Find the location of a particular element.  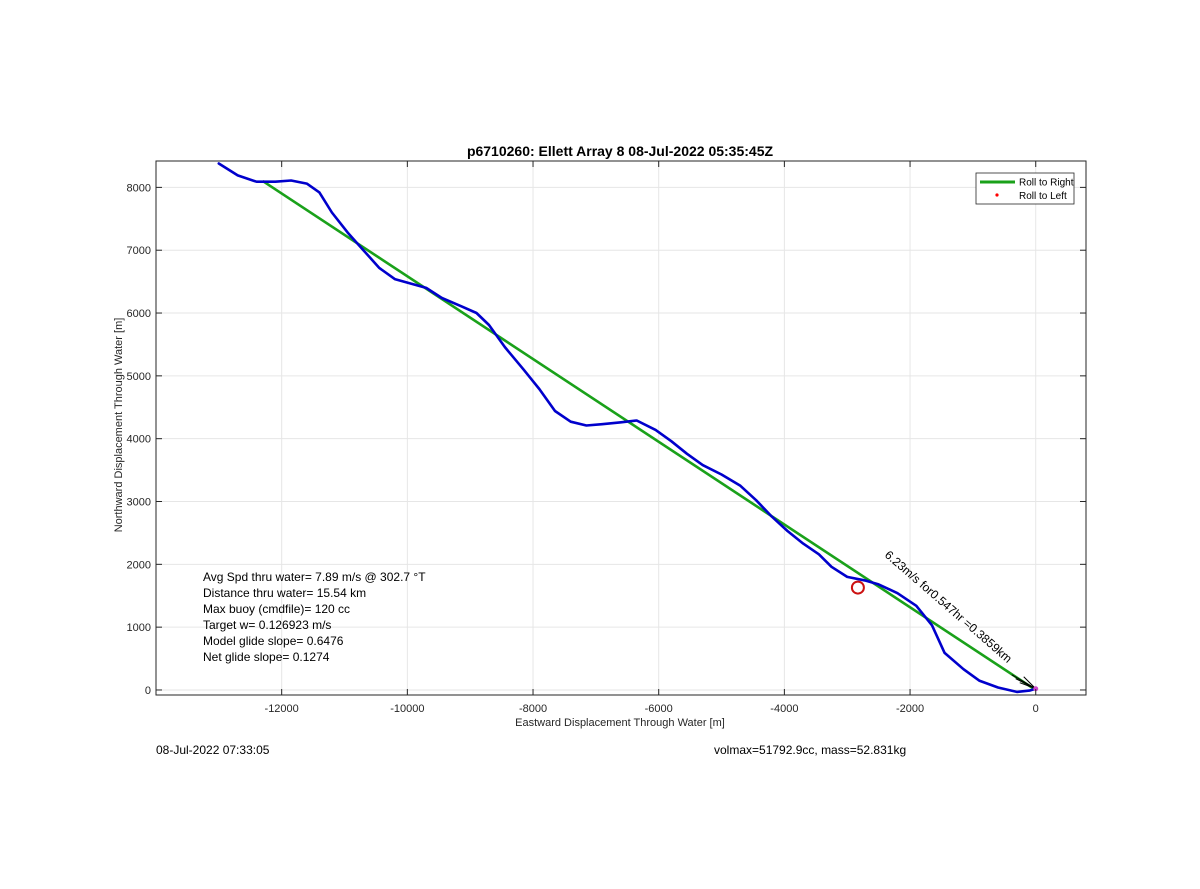

y-tick-label: 5000 is located at coordinates (139, 377).